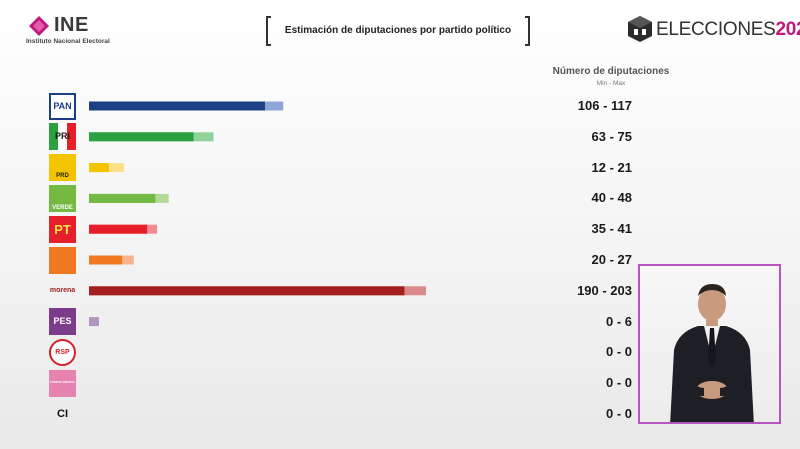 This screenshot has width=800, height=449. Describe the element at coordinates (62, 168) in the screenshot. I see `party-logo-prd: PRD` at that location.